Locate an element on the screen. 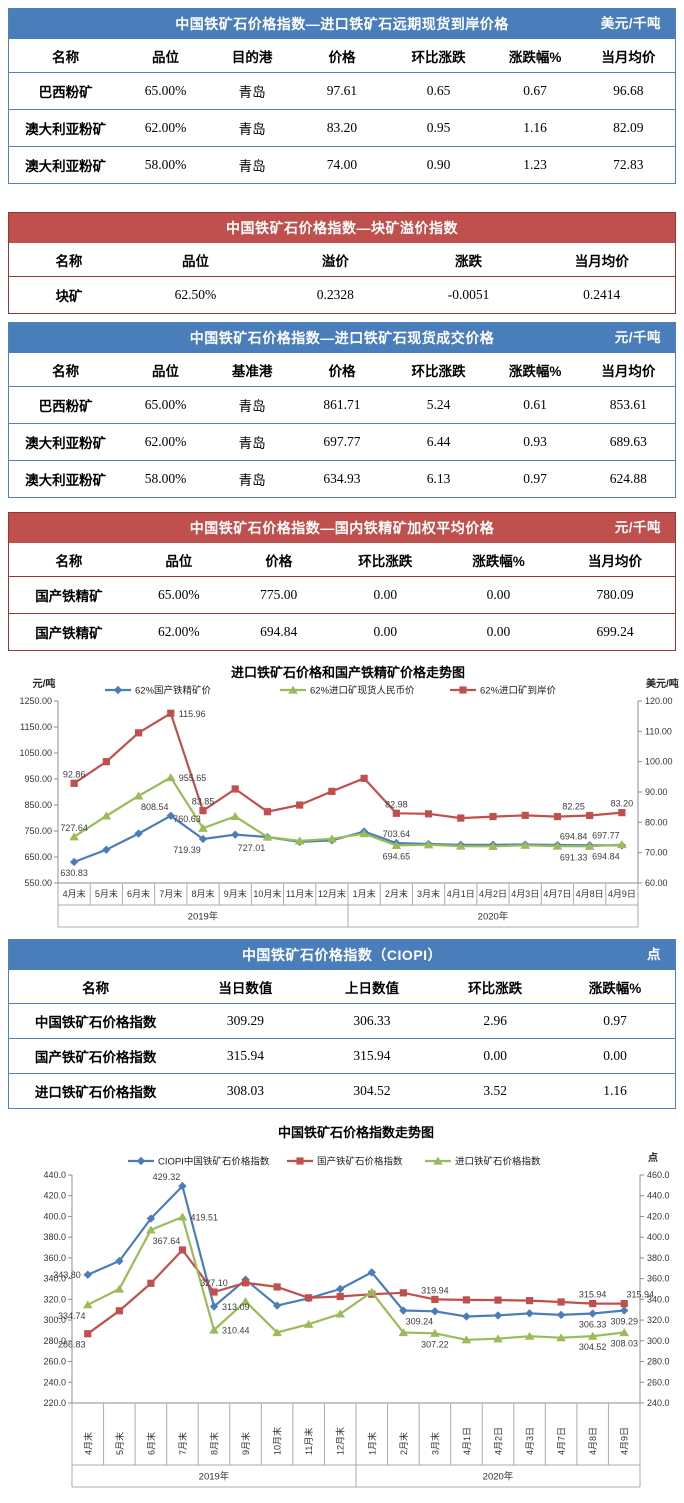  value-cell: 697.77 is located at coordinates (342, 441).